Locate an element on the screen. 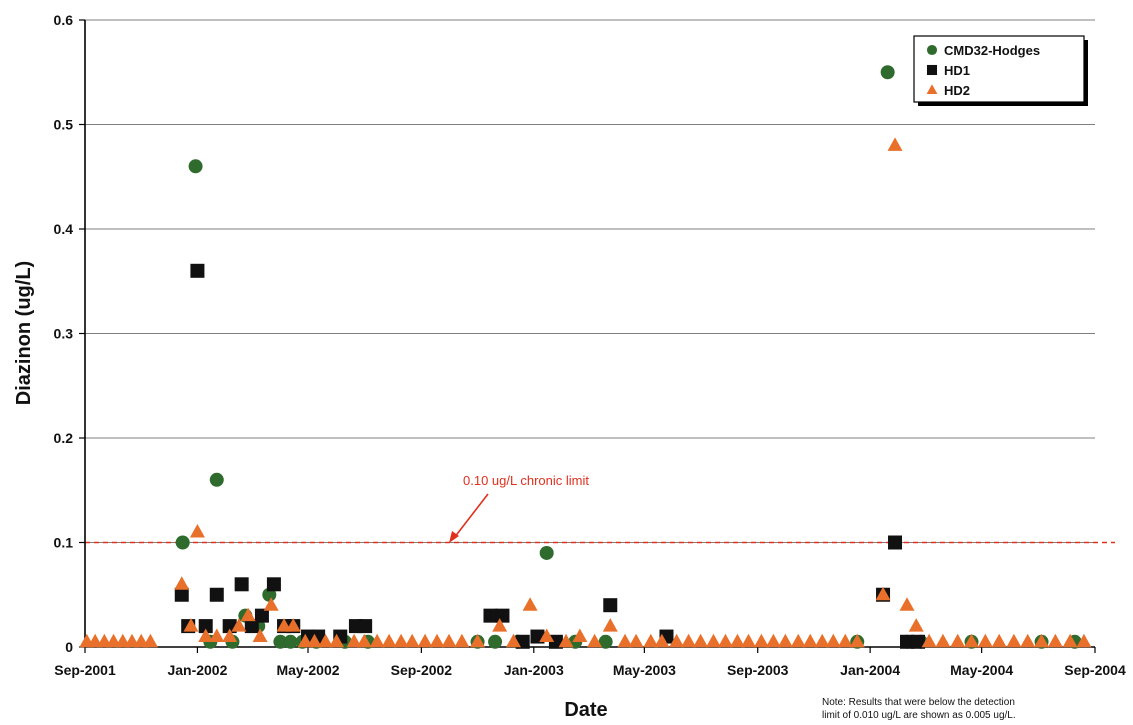 The width and height of the screenshot is (1133, 725). legend-label: CMD32-Hodges is located at coordinates (992, 50).